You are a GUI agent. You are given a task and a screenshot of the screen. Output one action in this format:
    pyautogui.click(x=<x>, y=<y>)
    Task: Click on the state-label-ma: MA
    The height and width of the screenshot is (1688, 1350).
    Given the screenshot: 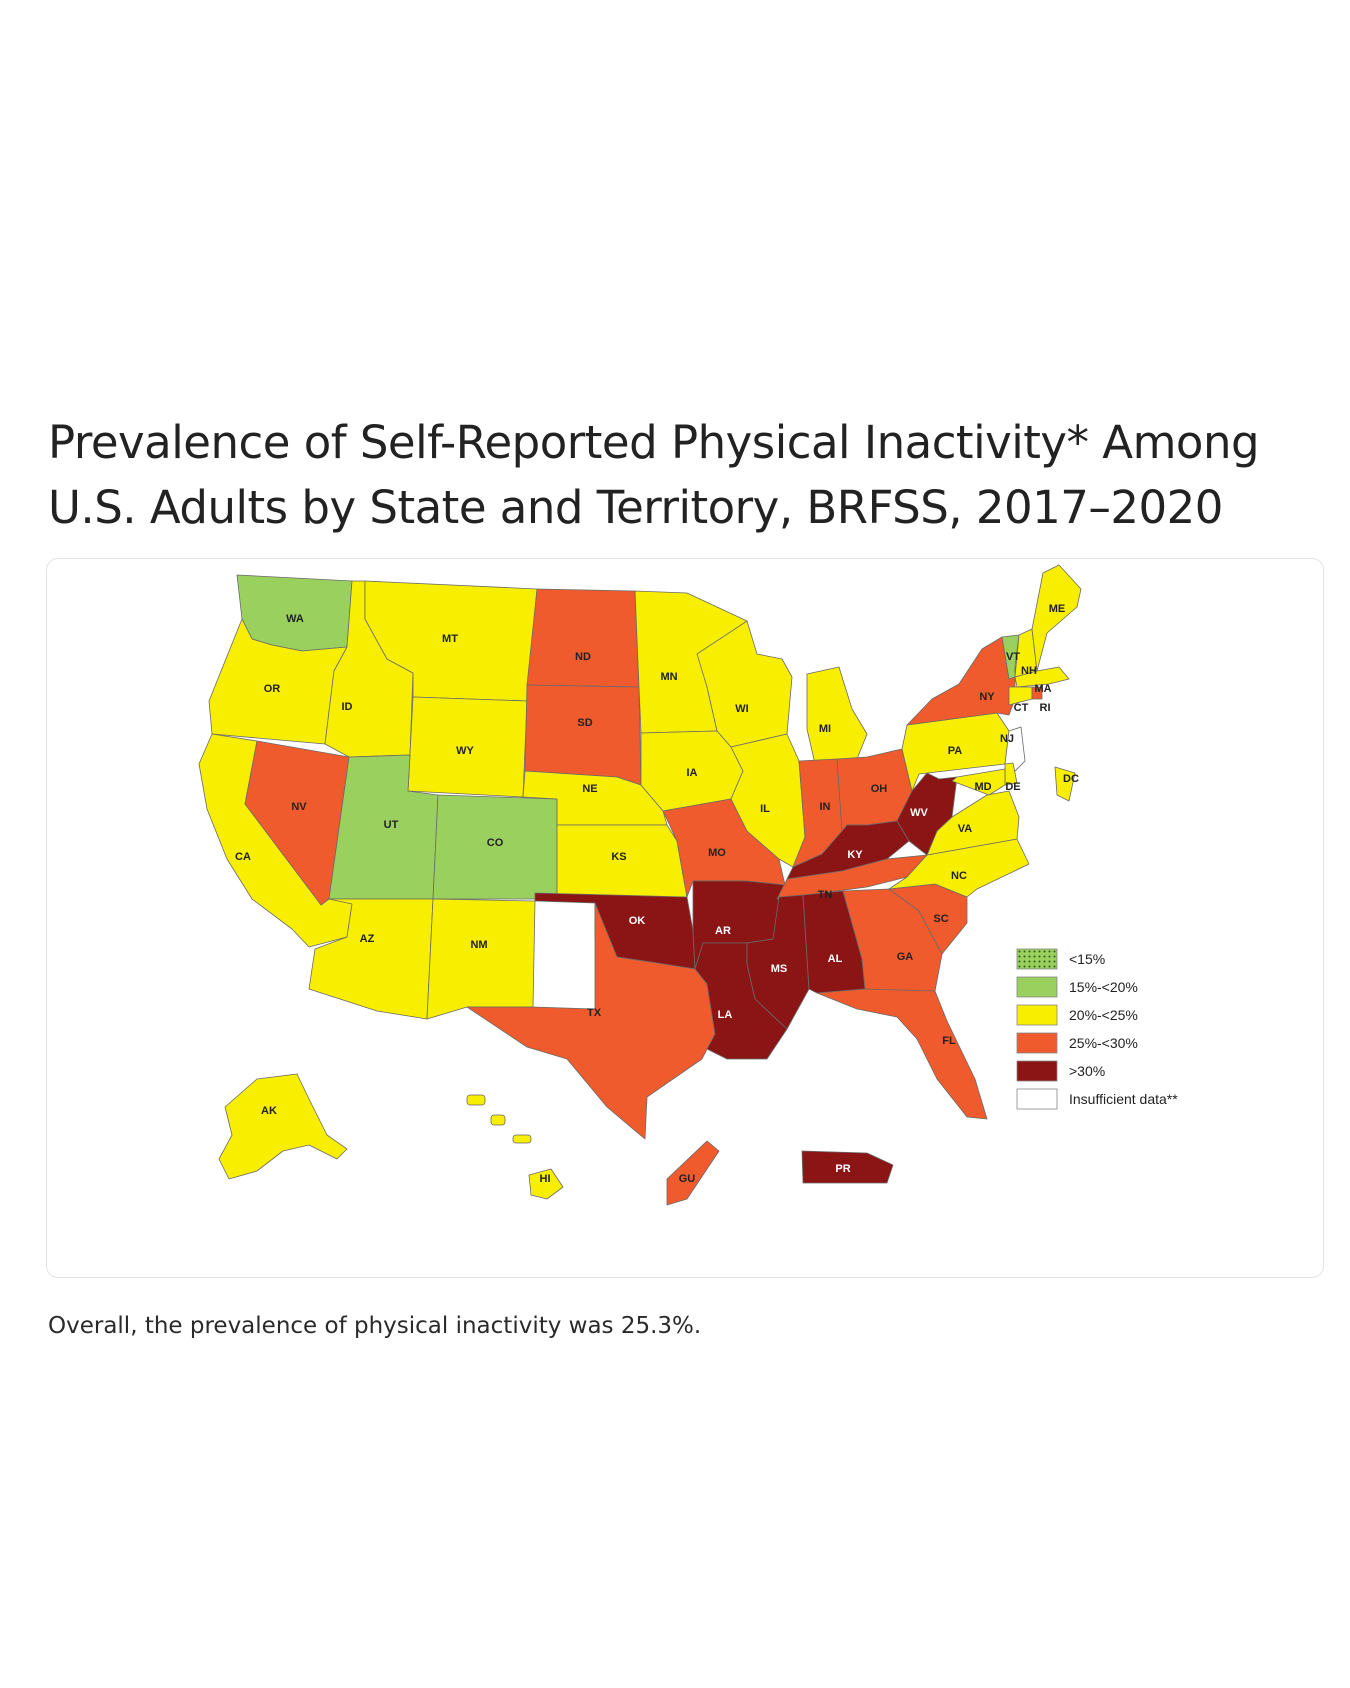 What is the action you would take?
    pyautogui.click(x=1042, y=689)
    